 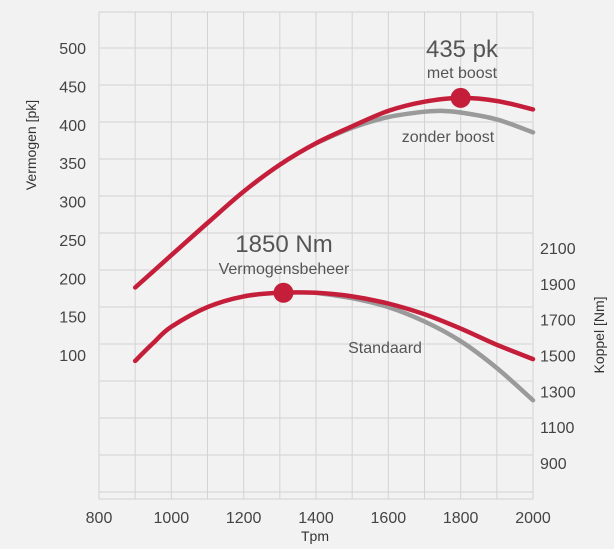 What do you see at coordinates (99, 518) in the screenshot?
I see `x-tick-label: 800` at bounding box center [99, 518].